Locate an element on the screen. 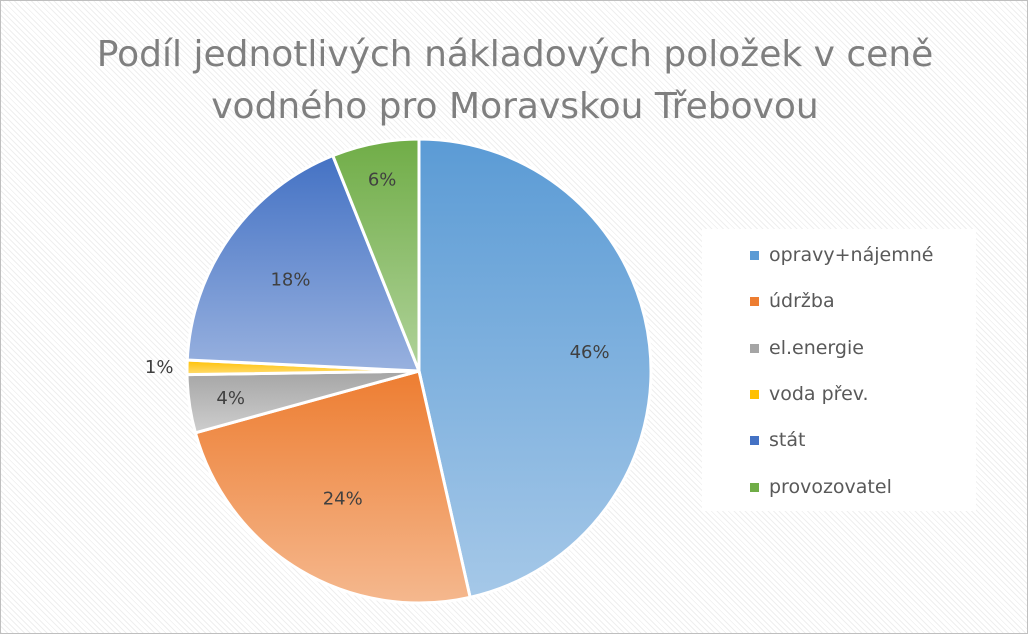 Image resolution: width=1028 pixels, height=635 pixels. legend-label: provozovatel is located at coordinates (830, 487).